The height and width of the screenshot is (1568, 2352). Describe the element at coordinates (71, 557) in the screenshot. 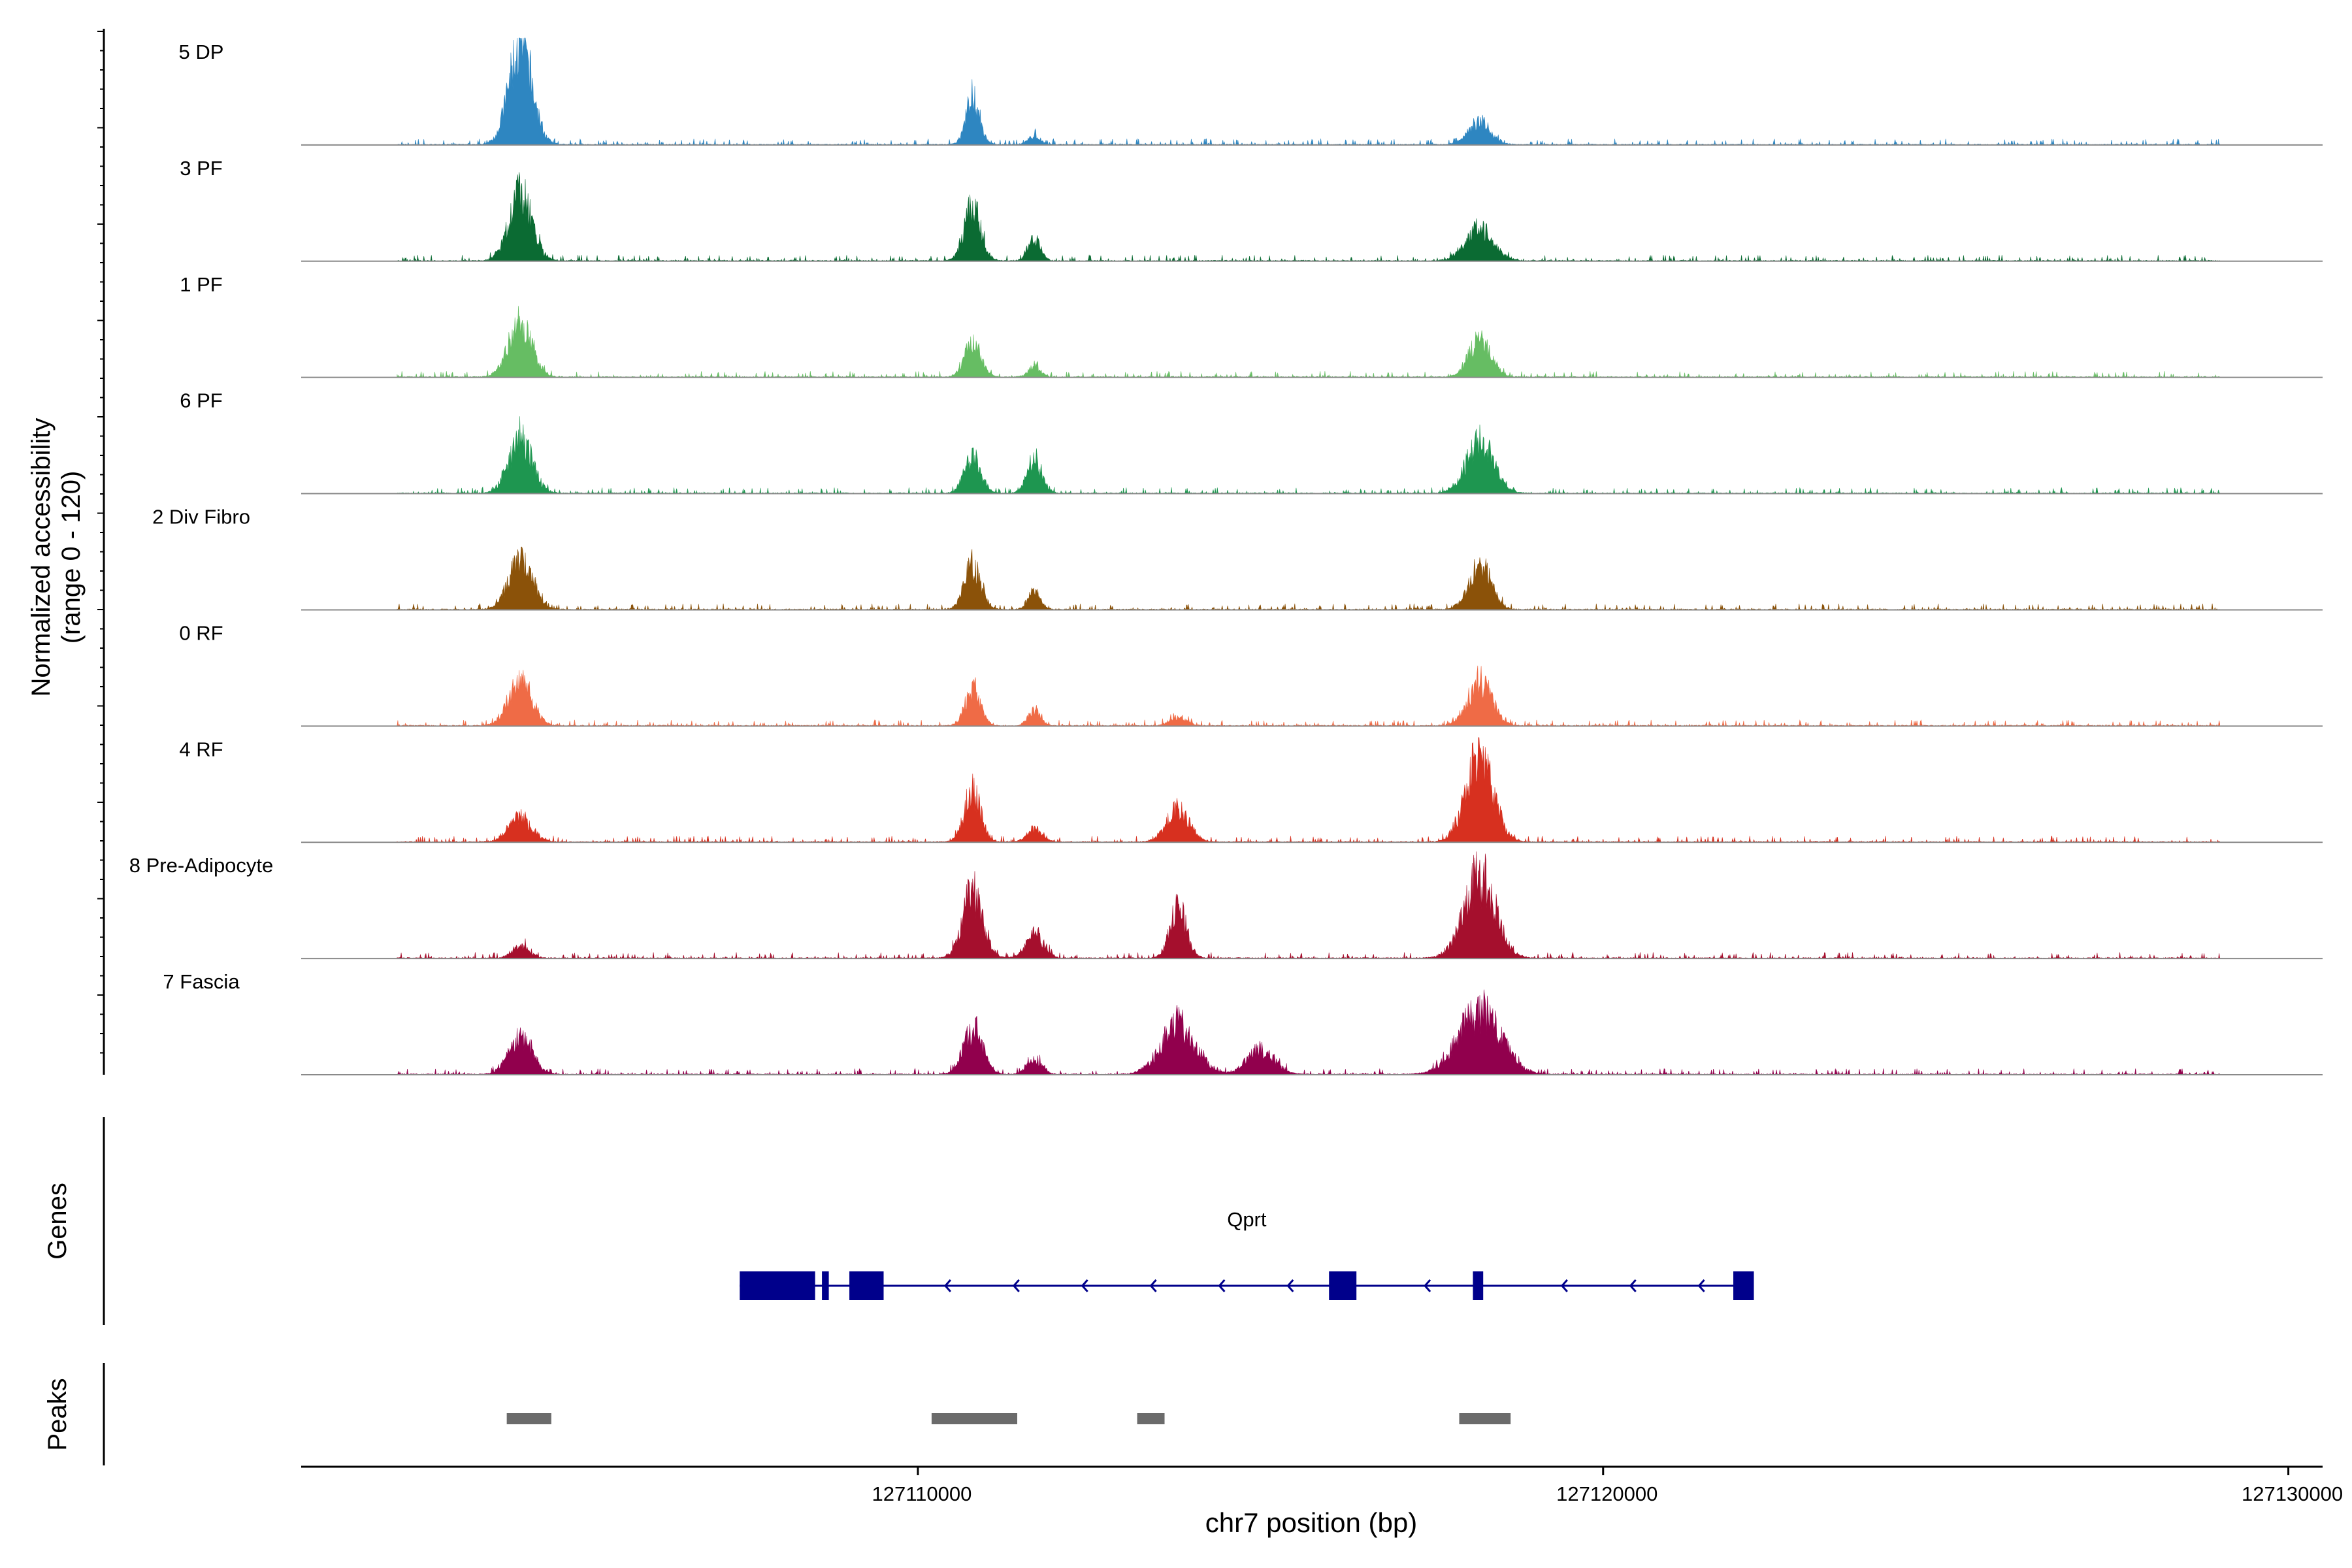

I see `y-axis-label-line2: (range 0 - 120)` at that location.